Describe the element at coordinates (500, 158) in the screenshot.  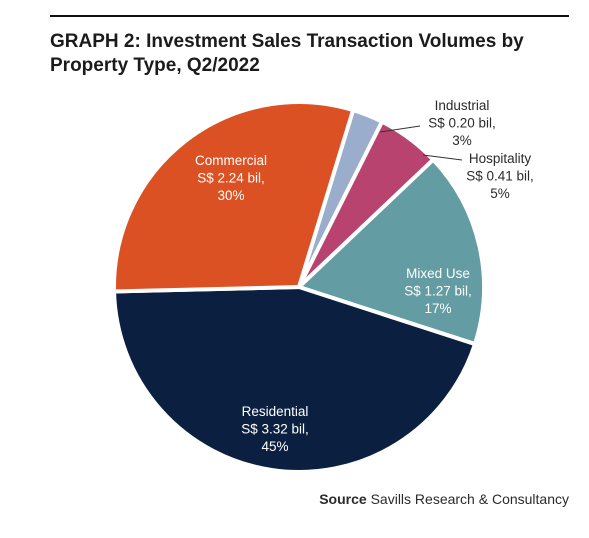
I see `slice-label-name-hospitality: Hospitality` at that location.